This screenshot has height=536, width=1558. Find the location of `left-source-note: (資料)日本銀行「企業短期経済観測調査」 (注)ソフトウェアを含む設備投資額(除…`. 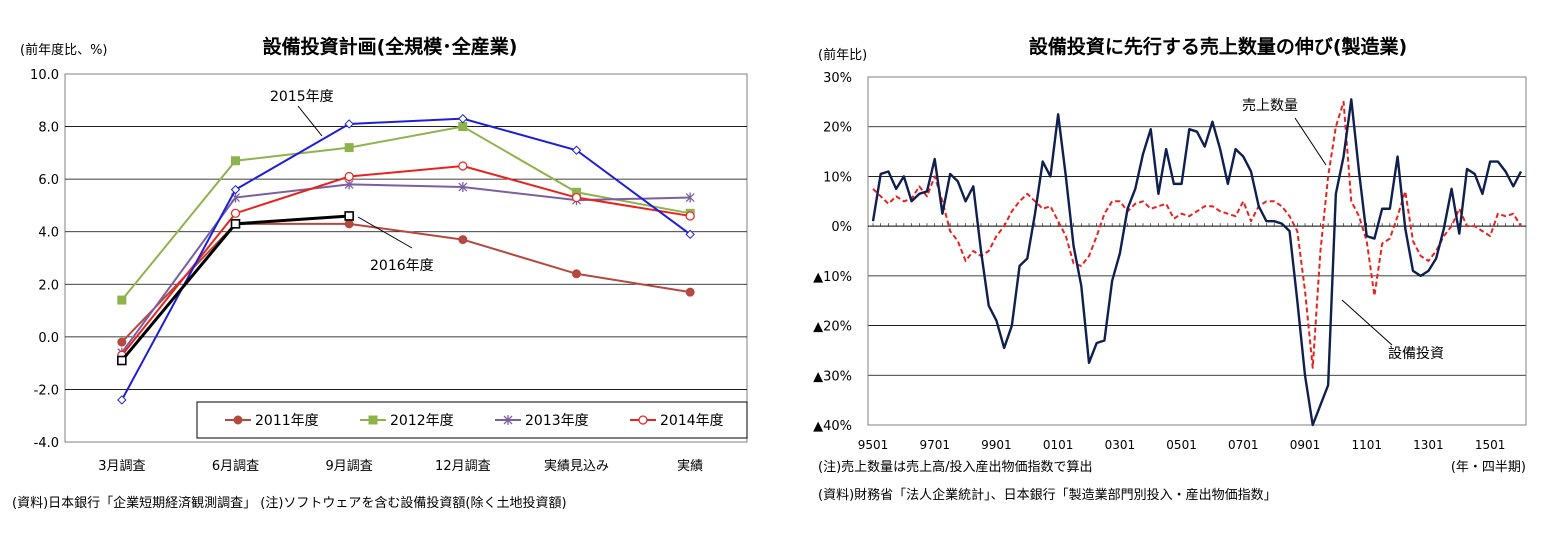

left-source-note: (資料)日本銀行「企業短期経済観測調査」 (注)ソフトウェアを含む設備投資額(除… is located at coordinates (289, 503).